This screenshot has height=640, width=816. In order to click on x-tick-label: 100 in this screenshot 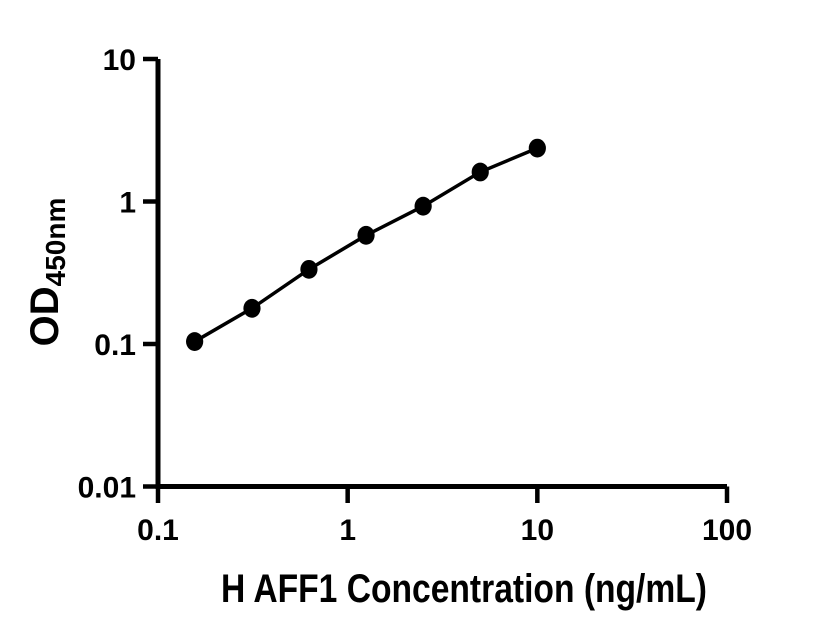, I will do `click(727, 530)`.